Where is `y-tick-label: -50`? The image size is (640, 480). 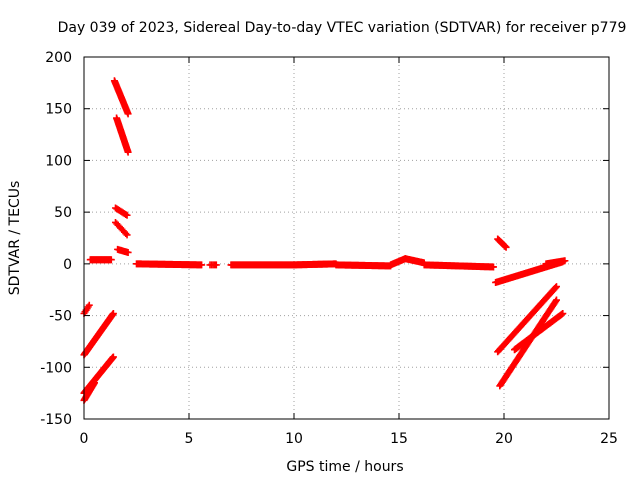 y-tick-label: -50 is located at coordinates (60, 317).